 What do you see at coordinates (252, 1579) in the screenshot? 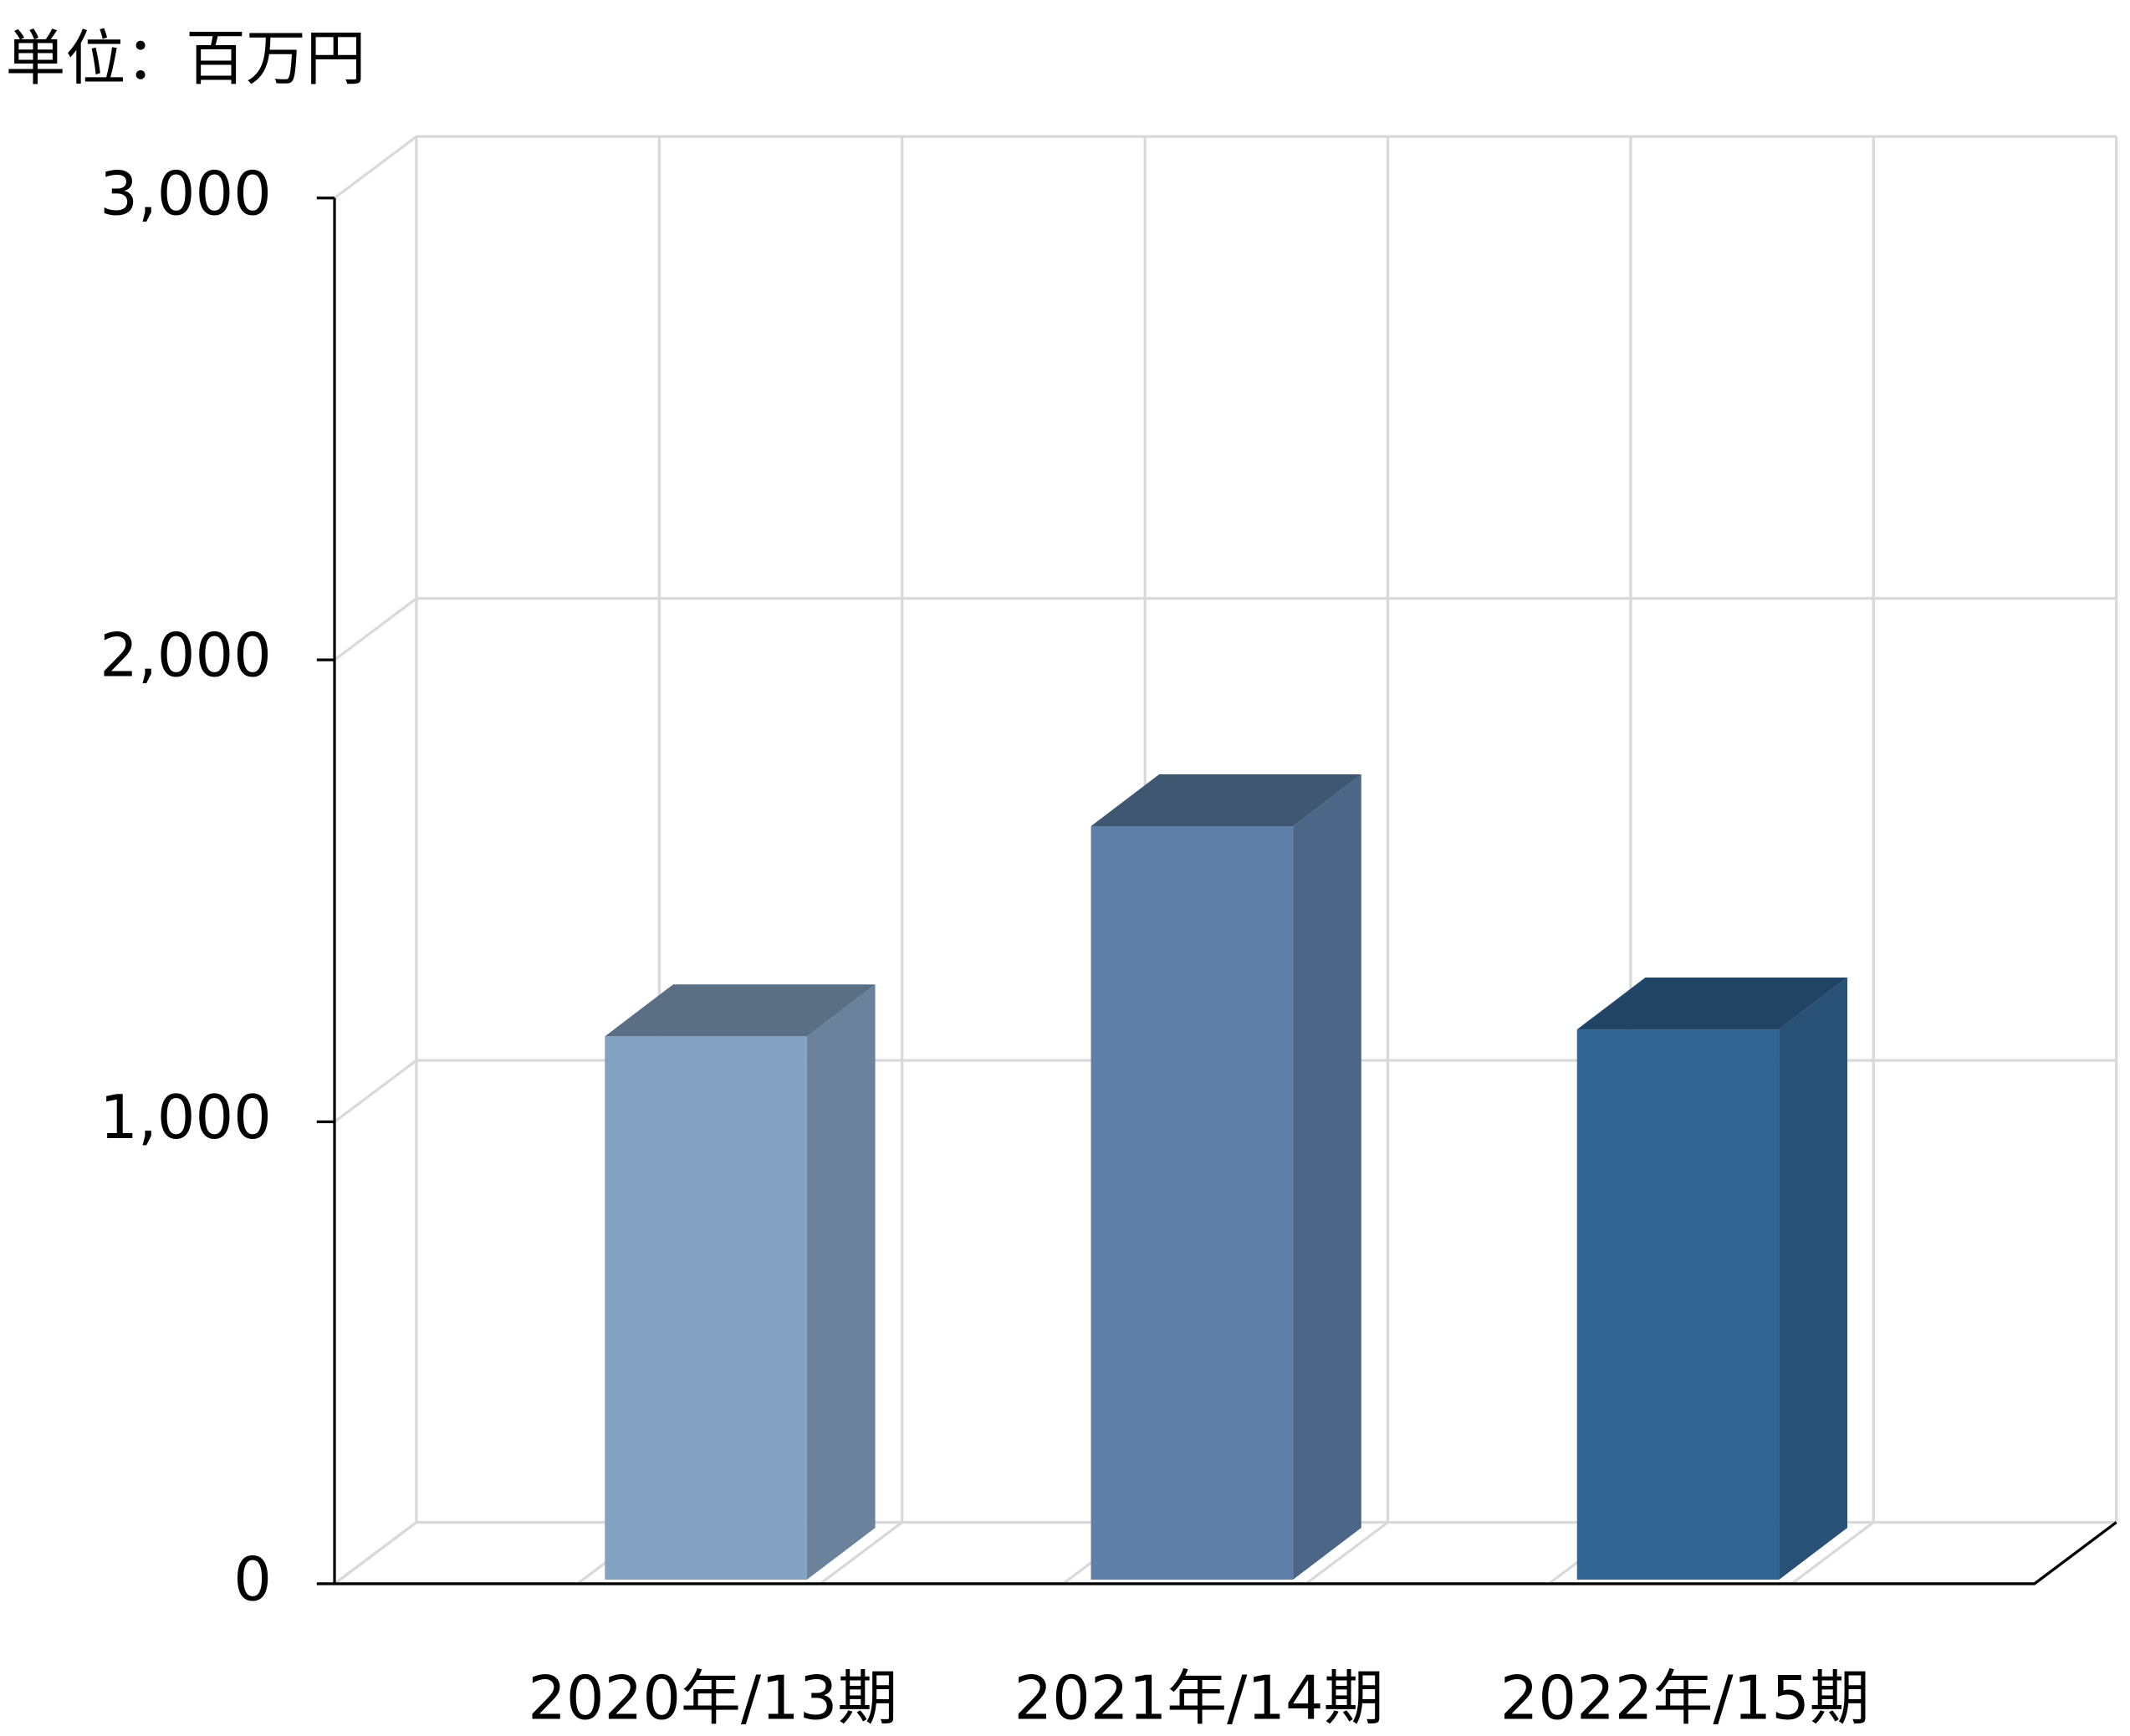
I see `y-tick-label: 0` at bounding box center [252, 1579].